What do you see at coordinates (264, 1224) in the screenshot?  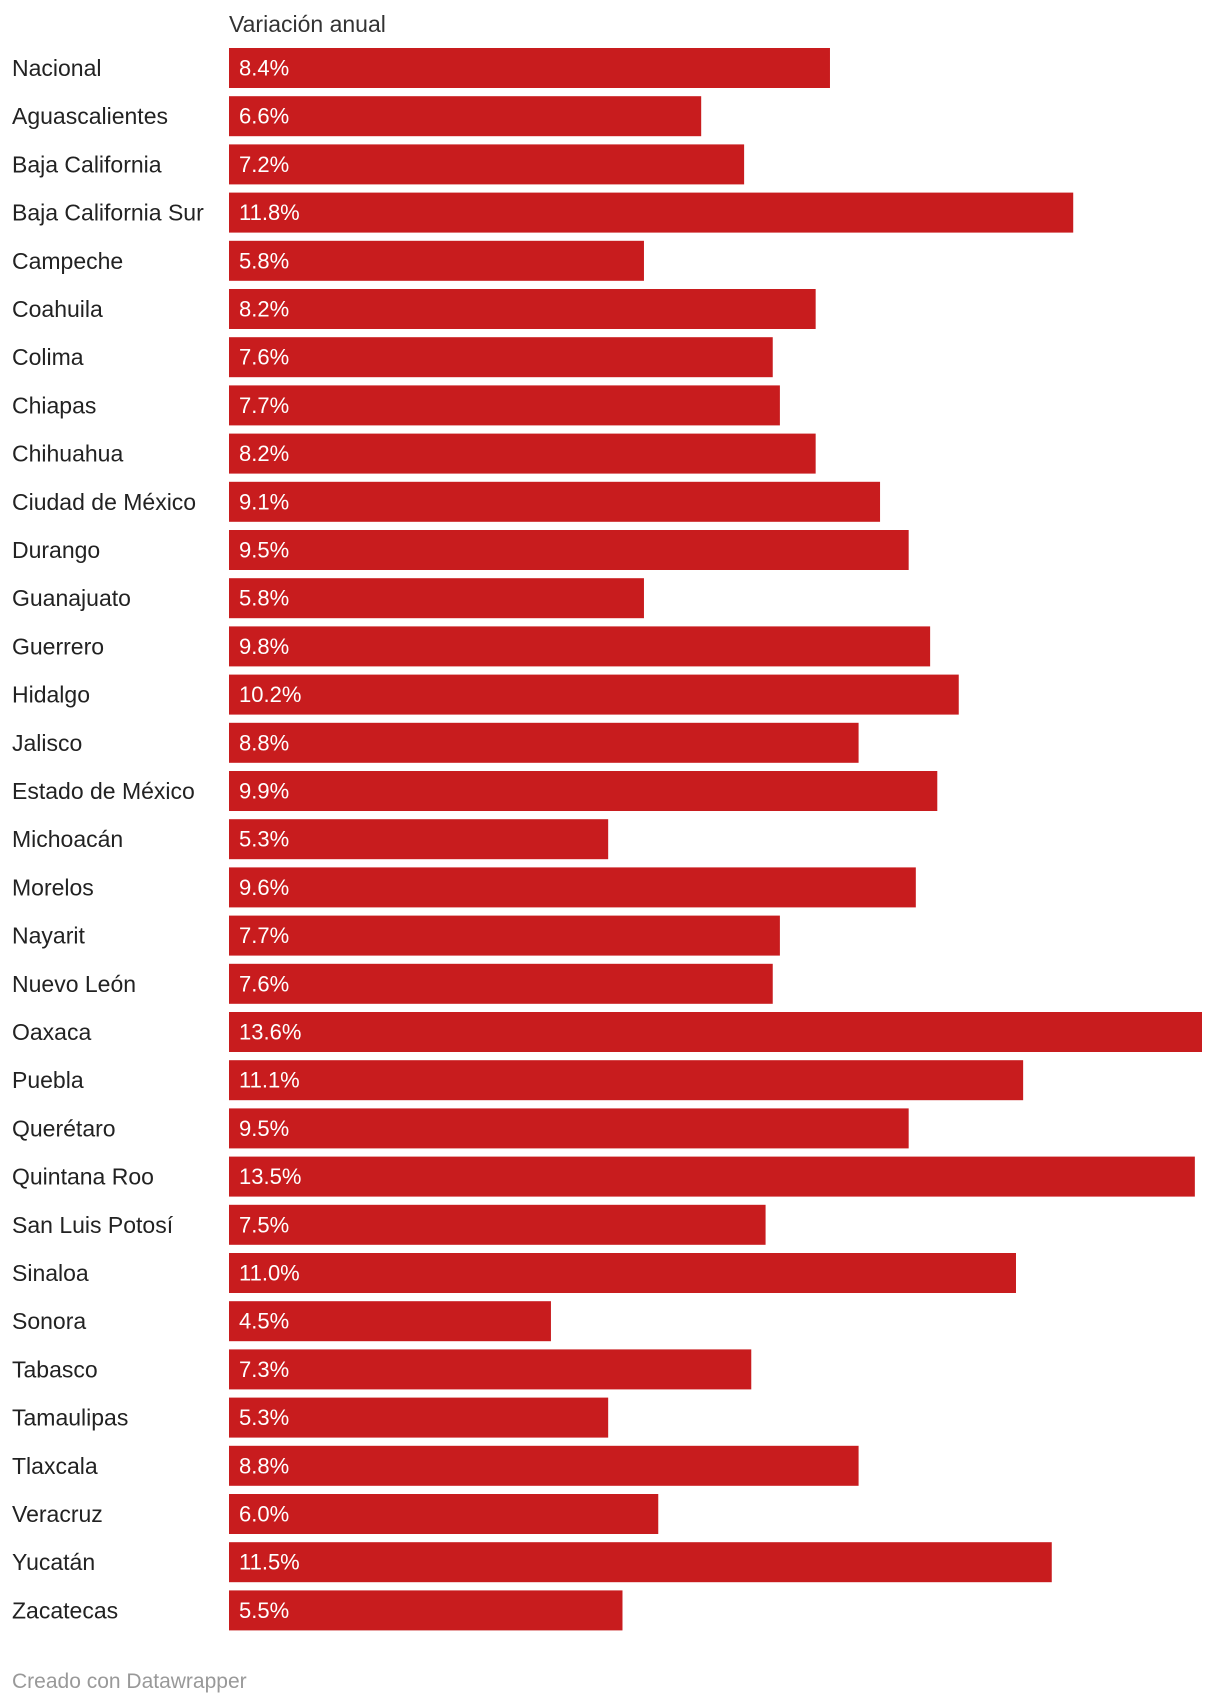 I see `value-label: 7.5%` at bounding box center [264, 1224].